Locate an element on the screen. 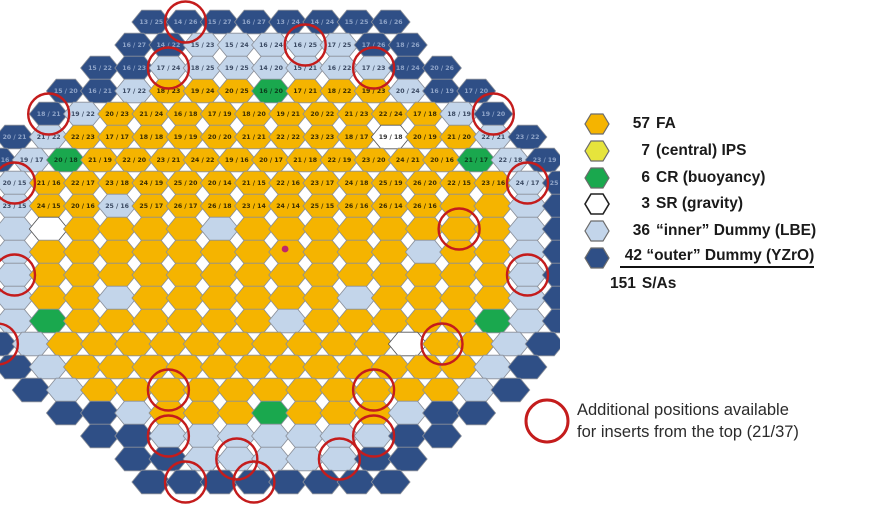 Image resolution: width=871 pixels, height=506 pixels. core-position-16-19: 16 / 19 is located at coordinates (442, 91).